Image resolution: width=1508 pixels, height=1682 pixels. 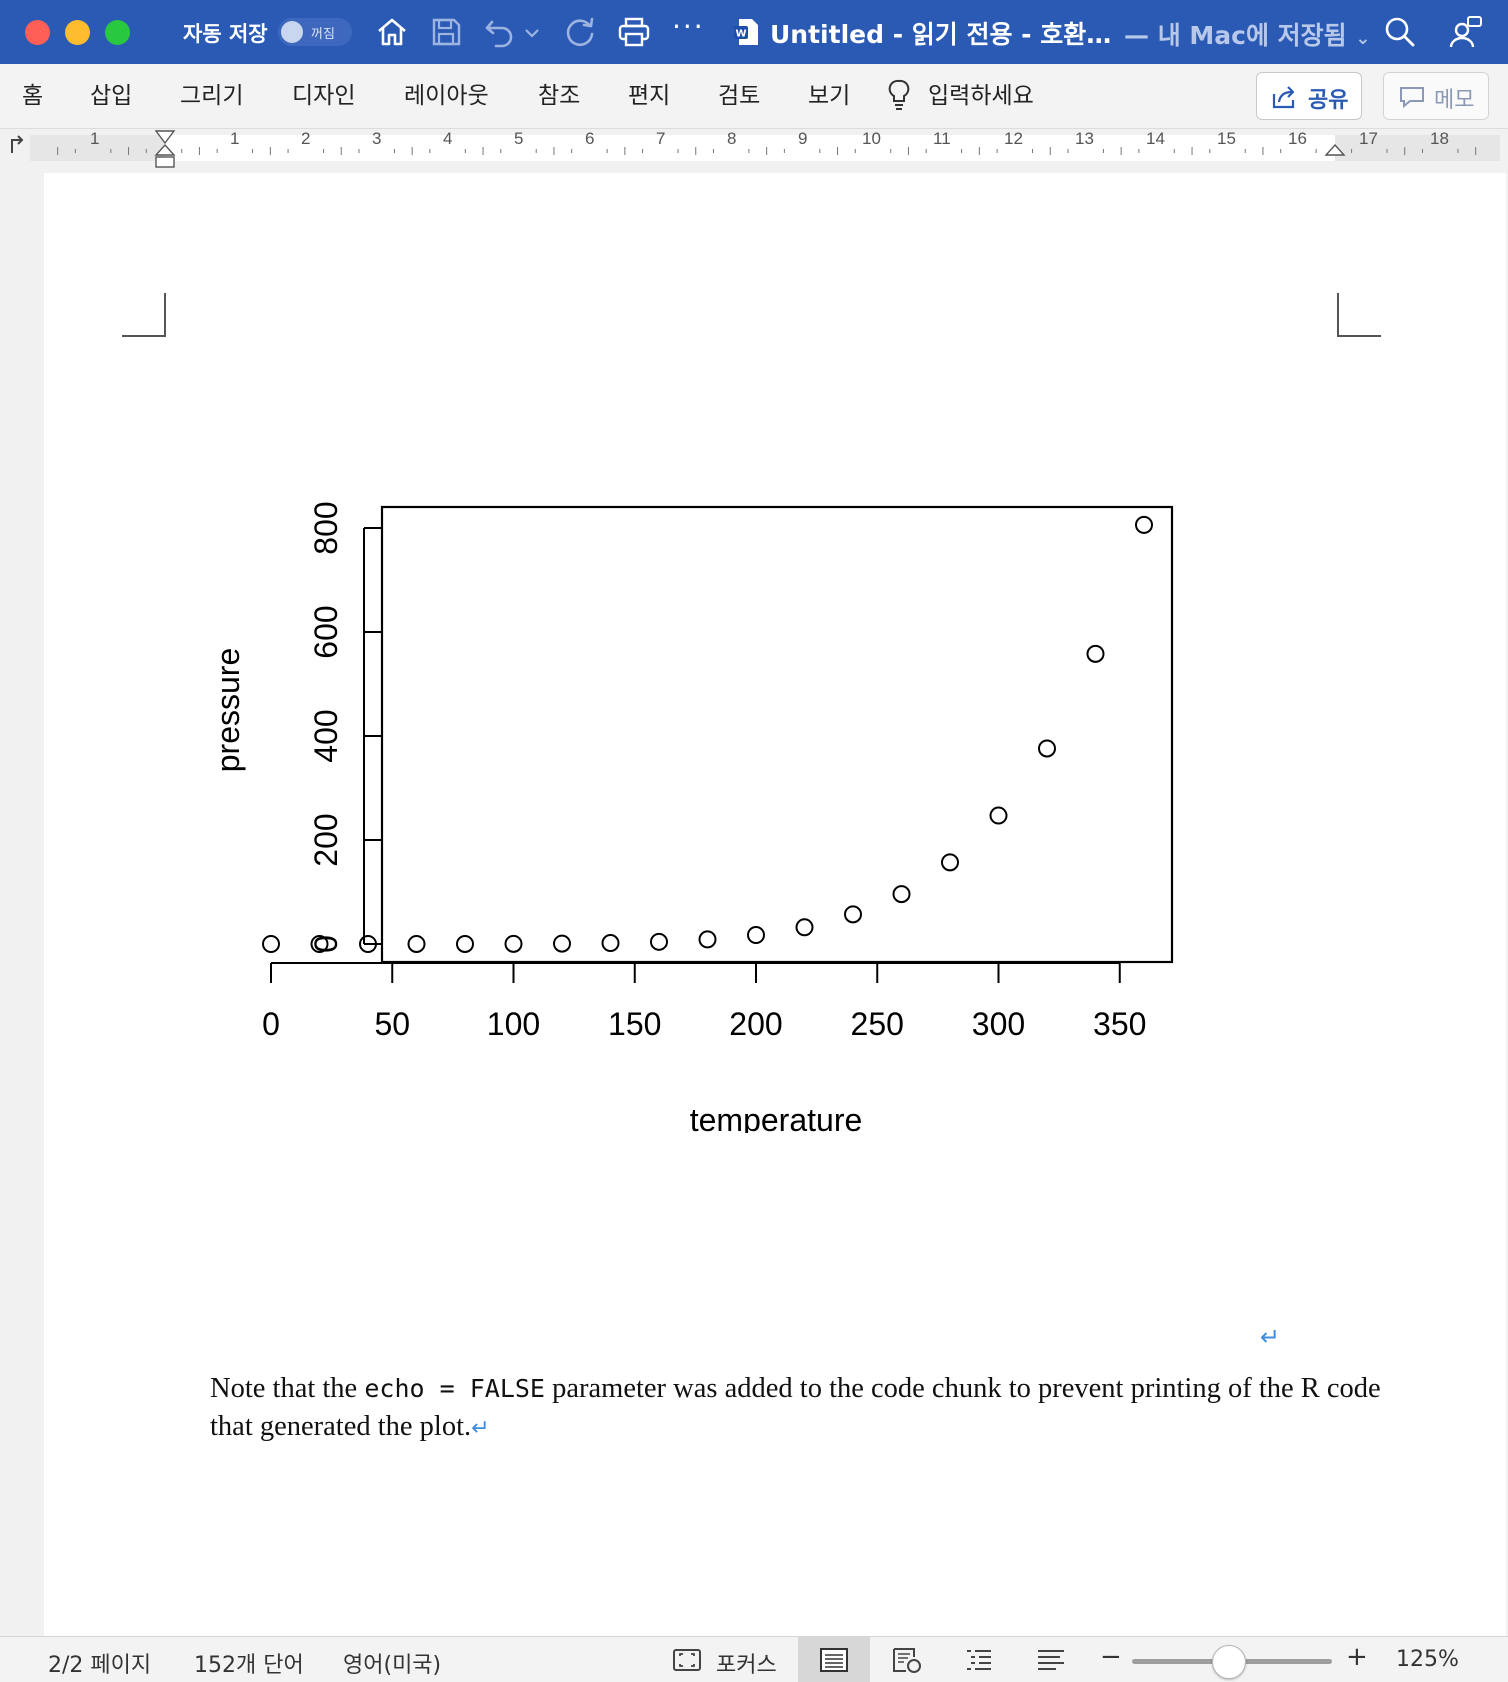 I want to click on tab-design: 디자인, so click(x=324, y=96).